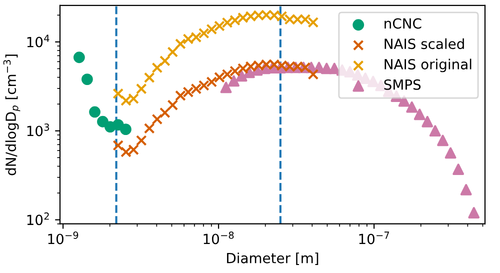 The width and height of the screenshot is (500, 273). I want to click on y-axis-title: dN/dlogD$_{p}$ [cm$^{−3}$], so click(11, 115).